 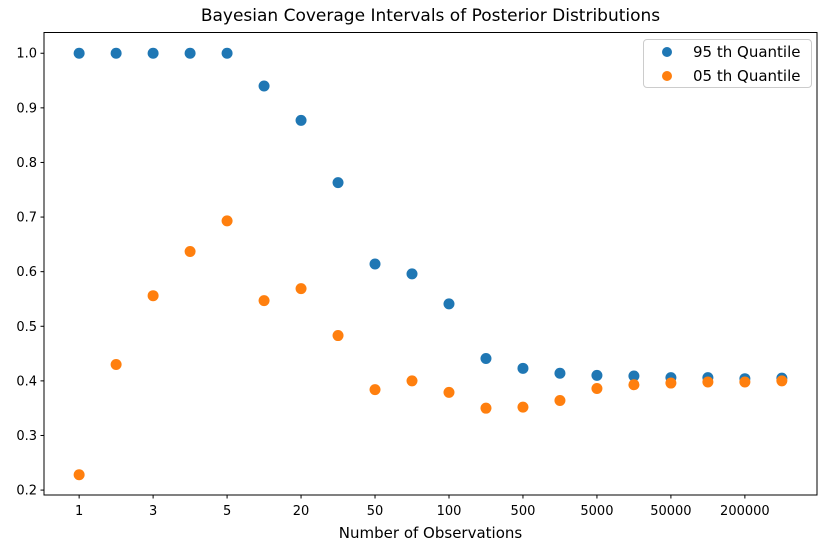 What do you see at coordinates (26, 218) in the screenshot?
I see `y-tick-label: 0.7` at bounding box center [26, 218].